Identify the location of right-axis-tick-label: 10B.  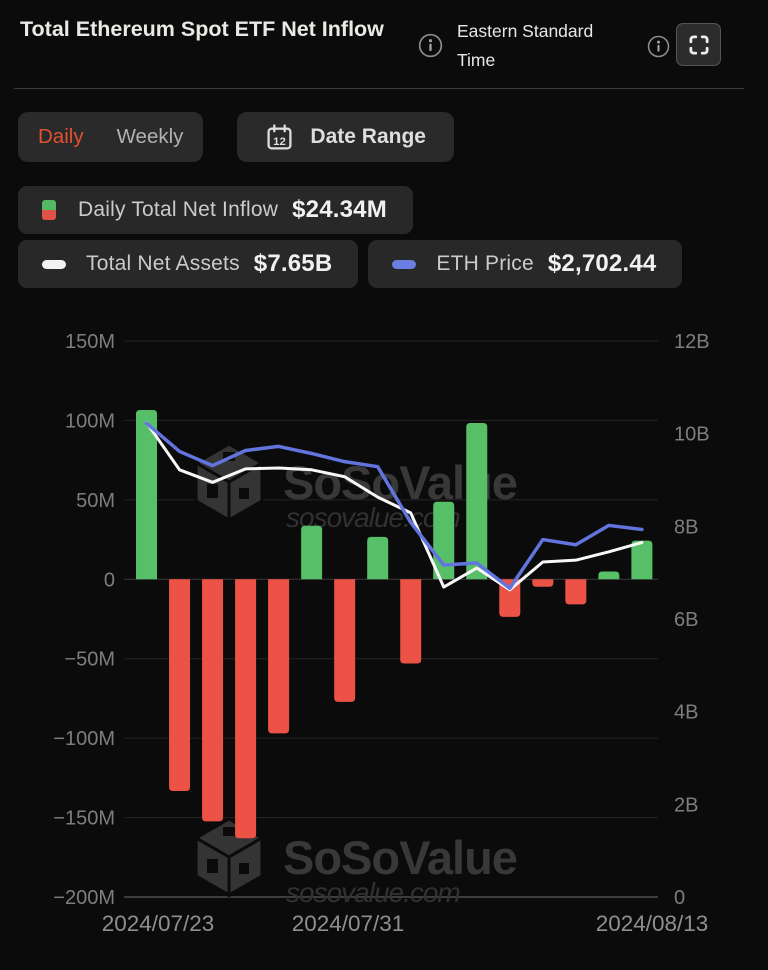
(692, 435).